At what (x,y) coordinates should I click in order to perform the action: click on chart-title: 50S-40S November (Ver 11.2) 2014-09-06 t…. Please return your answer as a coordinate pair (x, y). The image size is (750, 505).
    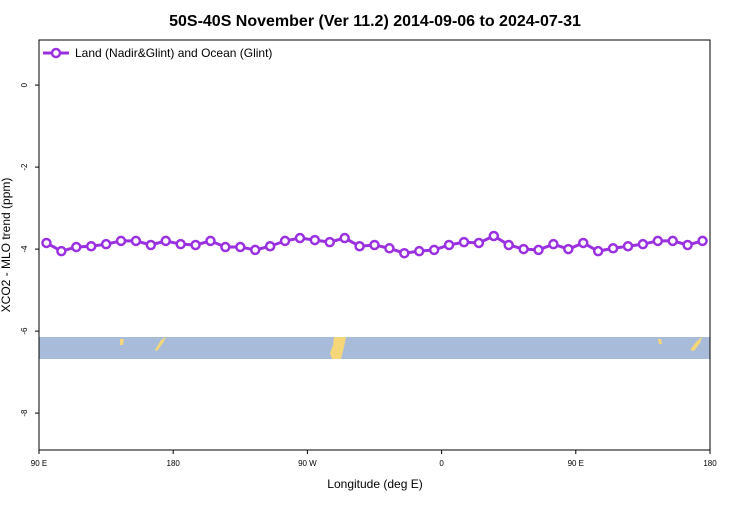
    Looking at the image, I should click on (375, 21).